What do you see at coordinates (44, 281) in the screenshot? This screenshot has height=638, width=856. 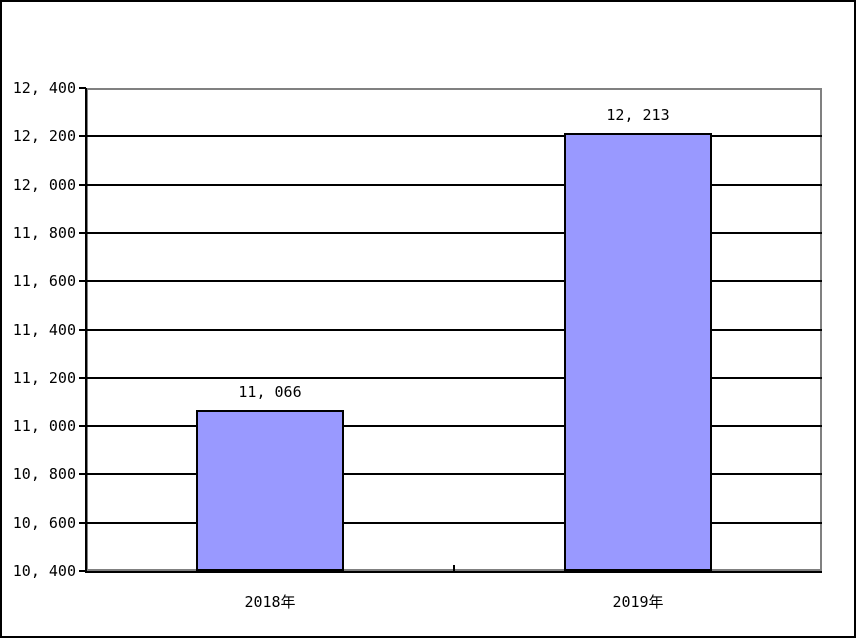 I see `y-axis-tick-label: 11, 600` at bounding box center [44, 281].